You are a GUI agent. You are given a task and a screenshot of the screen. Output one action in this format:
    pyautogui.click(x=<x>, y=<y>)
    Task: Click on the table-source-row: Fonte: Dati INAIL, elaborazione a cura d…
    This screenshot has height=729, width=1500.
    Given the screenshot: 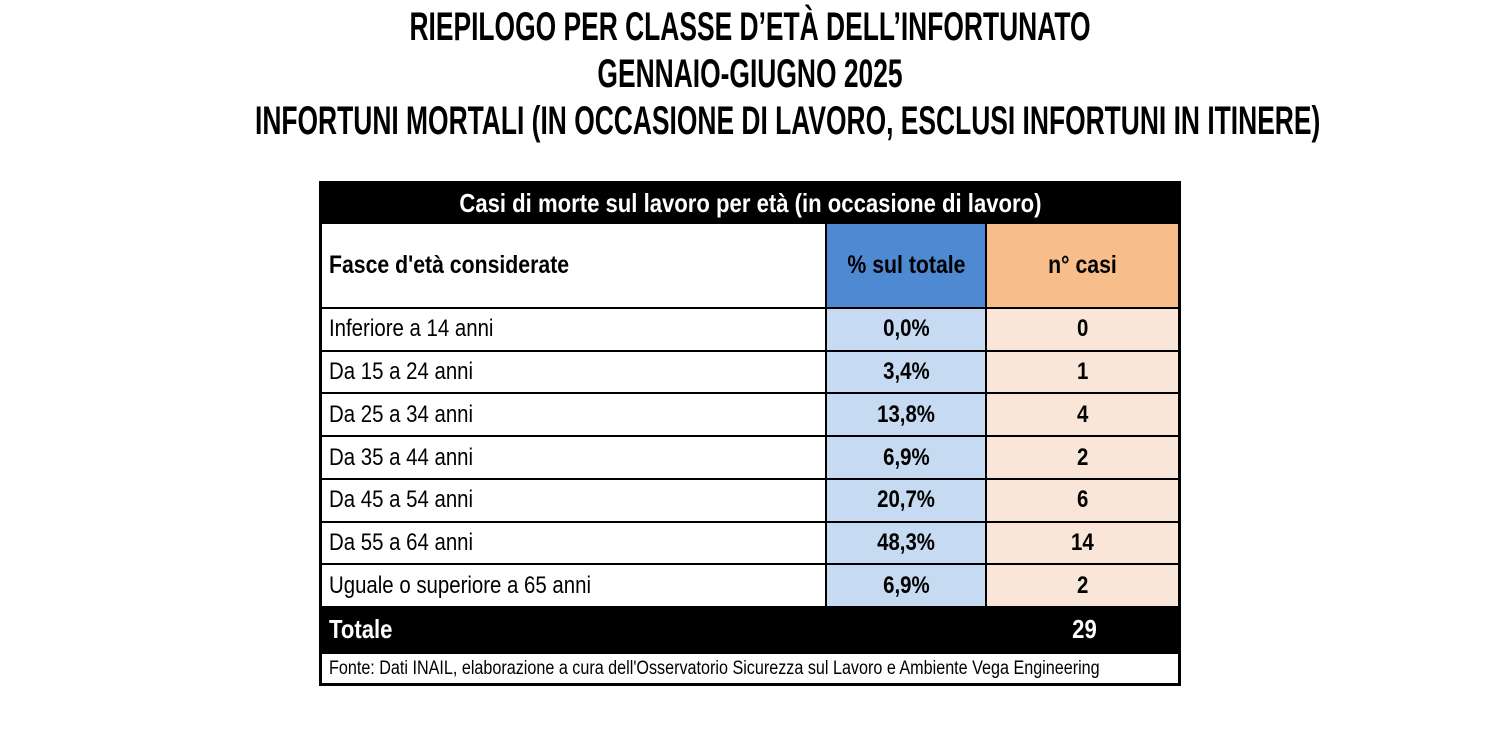 What is the action you would take?
    pyautogui.click(x=750, y=667)
    